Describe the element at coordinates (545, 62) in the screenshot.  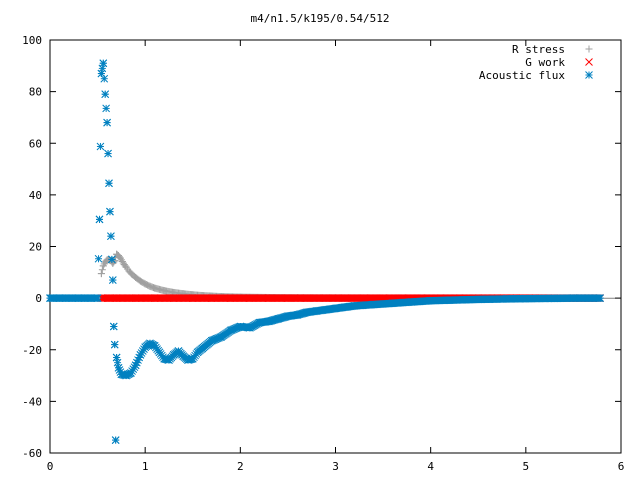
I see `legend-label: G work` at that location.